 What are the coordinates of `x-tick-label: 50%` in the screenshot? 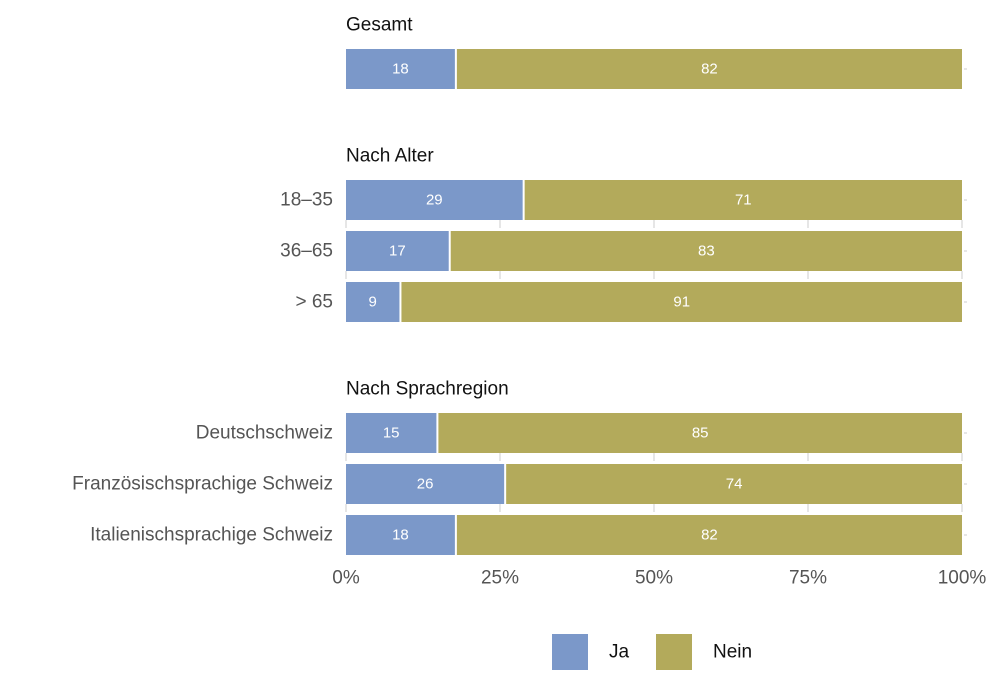 It's located at (654, 578).